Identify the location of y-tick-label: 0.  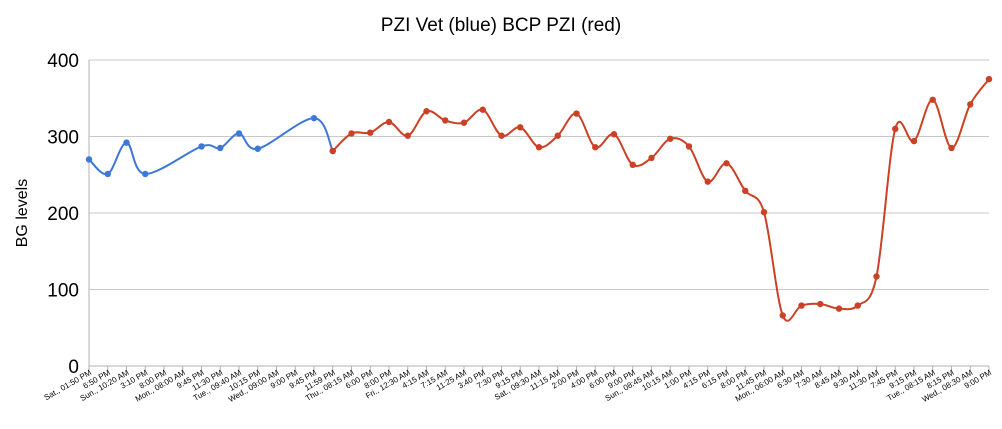
(73, 367).